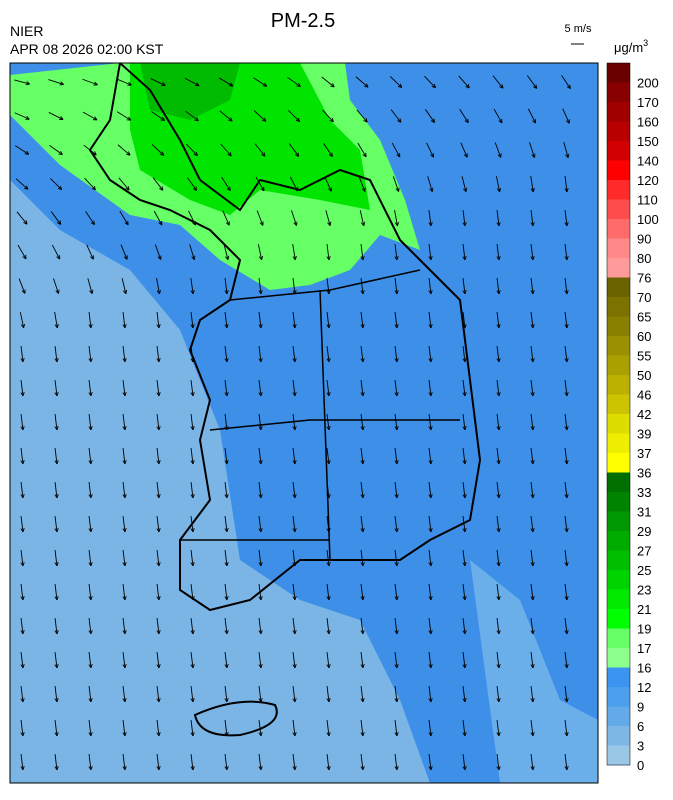  I want to click on legend-label: 3, so click(640, 746).